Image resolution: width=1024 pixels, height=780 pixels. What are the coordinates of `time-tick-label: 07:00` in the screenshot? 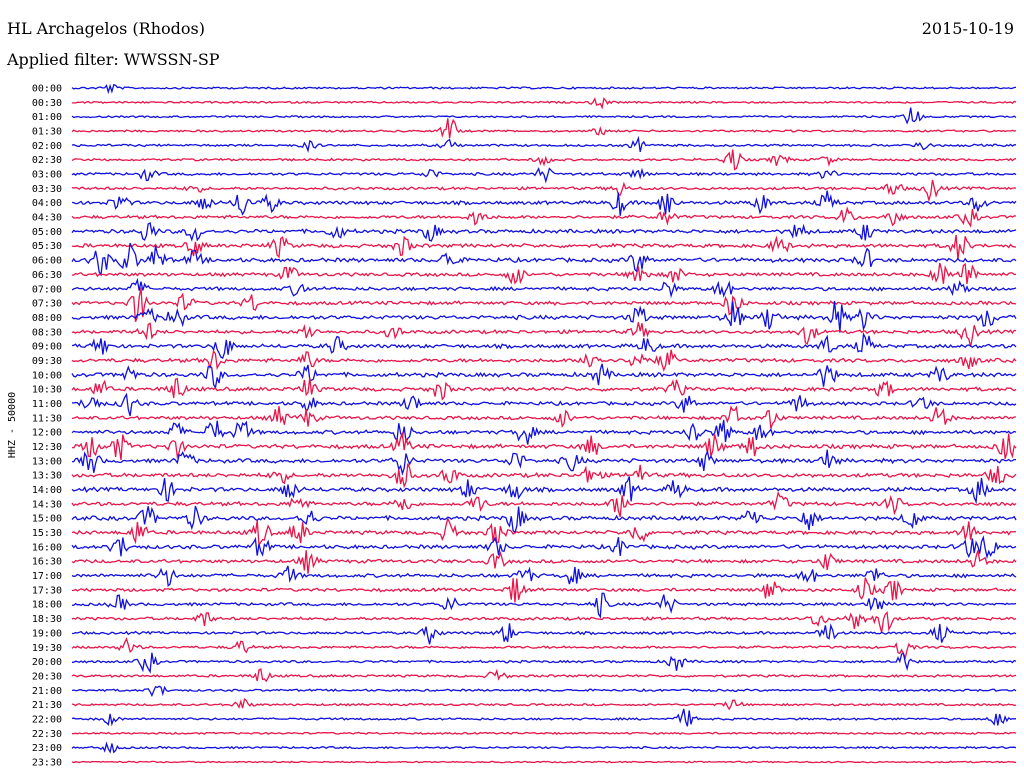 It's located at (47, 289).